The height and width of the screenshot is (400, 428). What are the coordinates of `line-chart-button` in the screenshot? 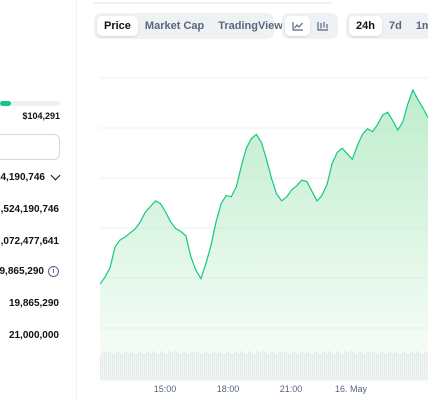 It's located at (297, 26).